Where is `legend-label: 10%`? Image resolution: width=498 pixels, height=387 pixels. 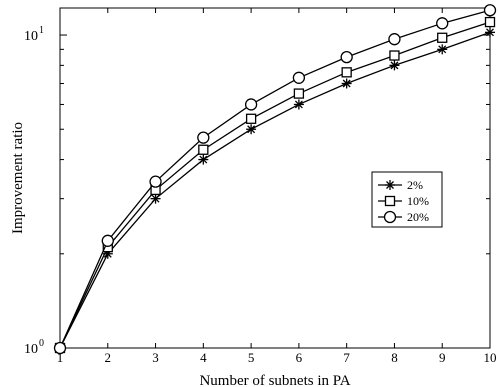
legend-label: 10% is located at coordinates (418, 201).